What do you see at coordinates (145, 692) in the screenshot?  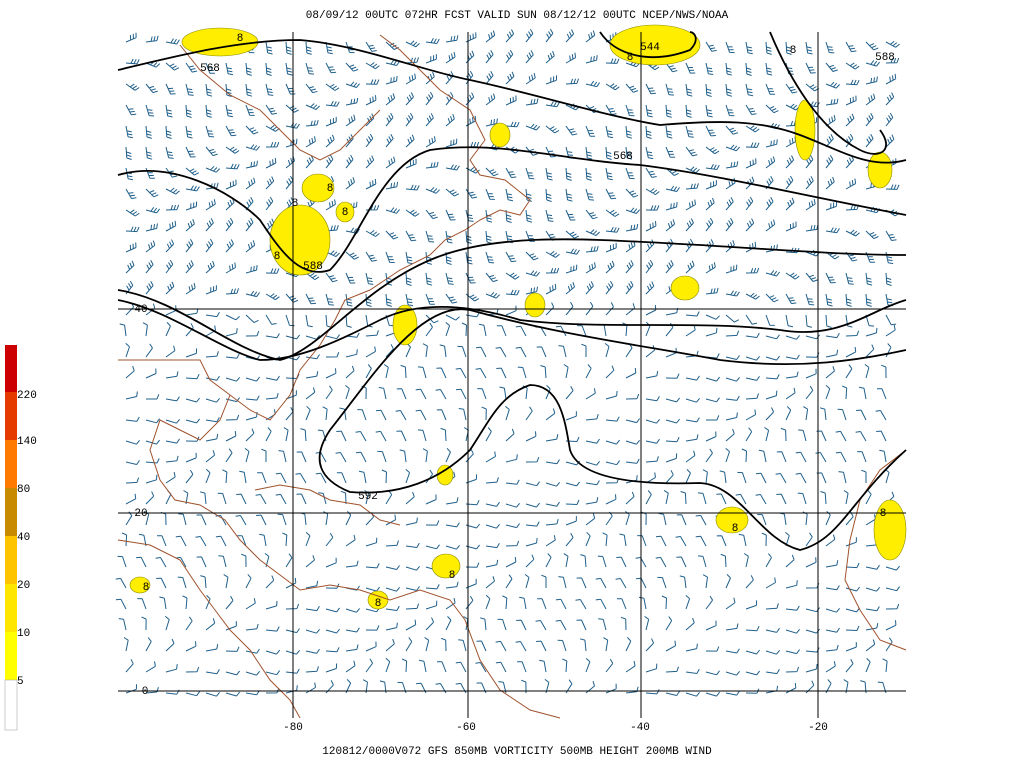 I see `latitude-label: 0` at bounding box center [145, 692].